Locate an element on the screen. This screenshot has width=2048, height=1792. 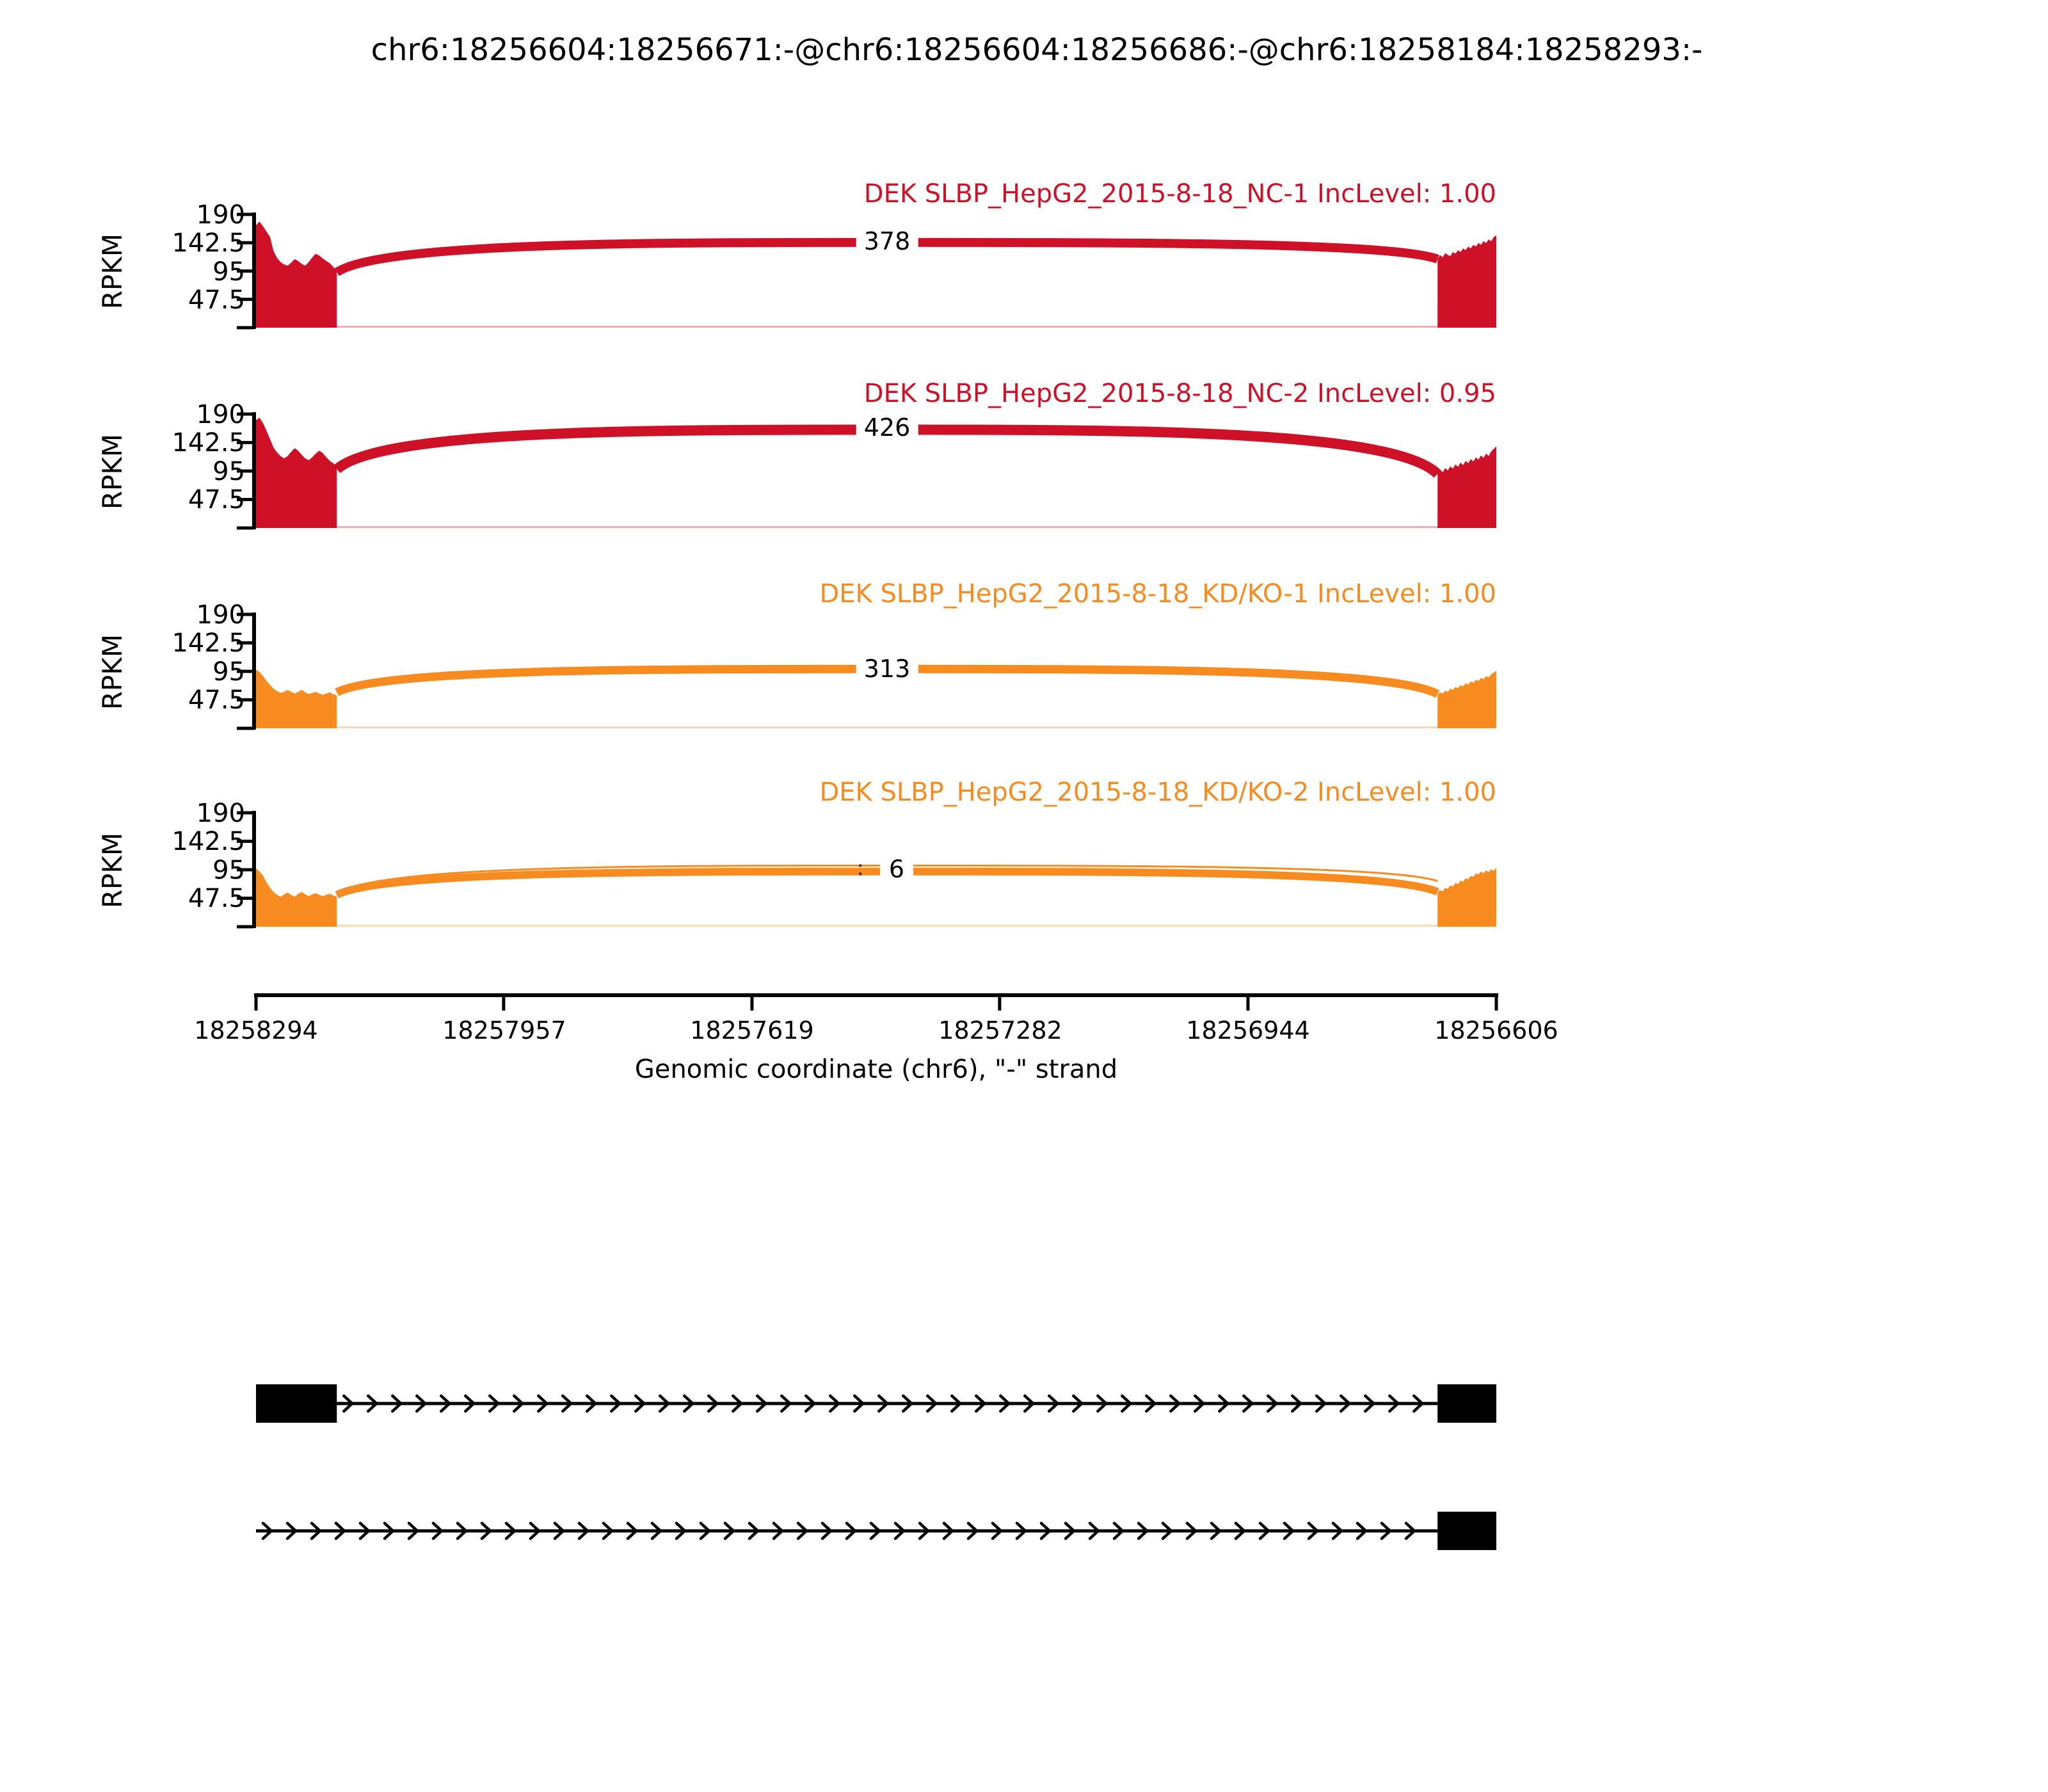
track-3-ytick-47: 47.5 is located at coordinates (216, 700).